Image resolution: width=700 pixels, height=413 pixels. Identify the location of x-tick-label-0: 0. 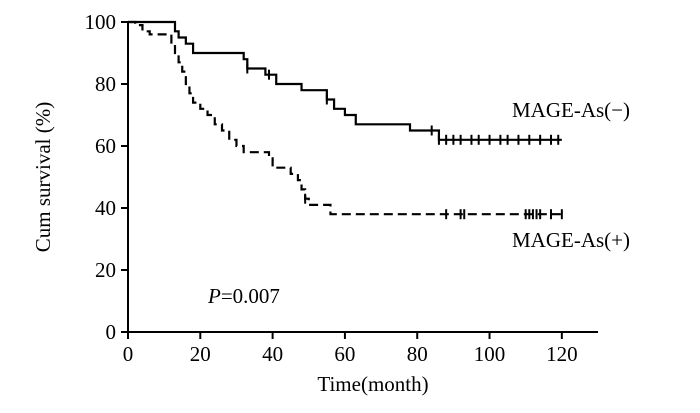
(128, 354).